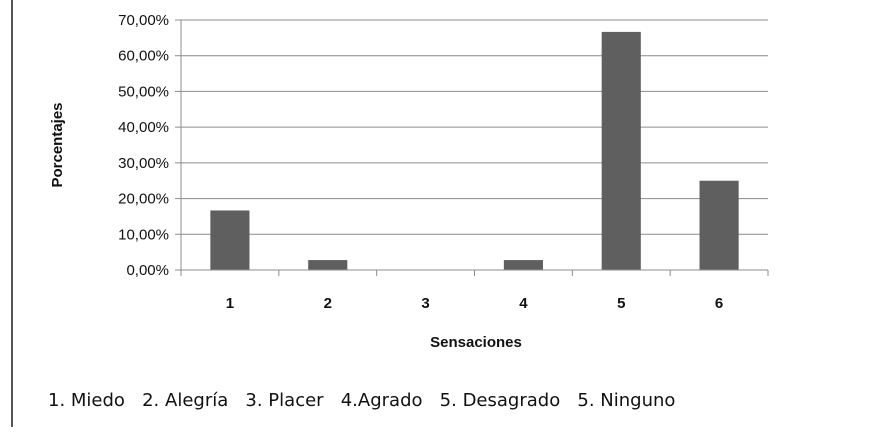  What do you see at coordinates (143, 234) in the screenshot?
I see `y-tick-label: 10,00%` at bounding box center [143, 234].